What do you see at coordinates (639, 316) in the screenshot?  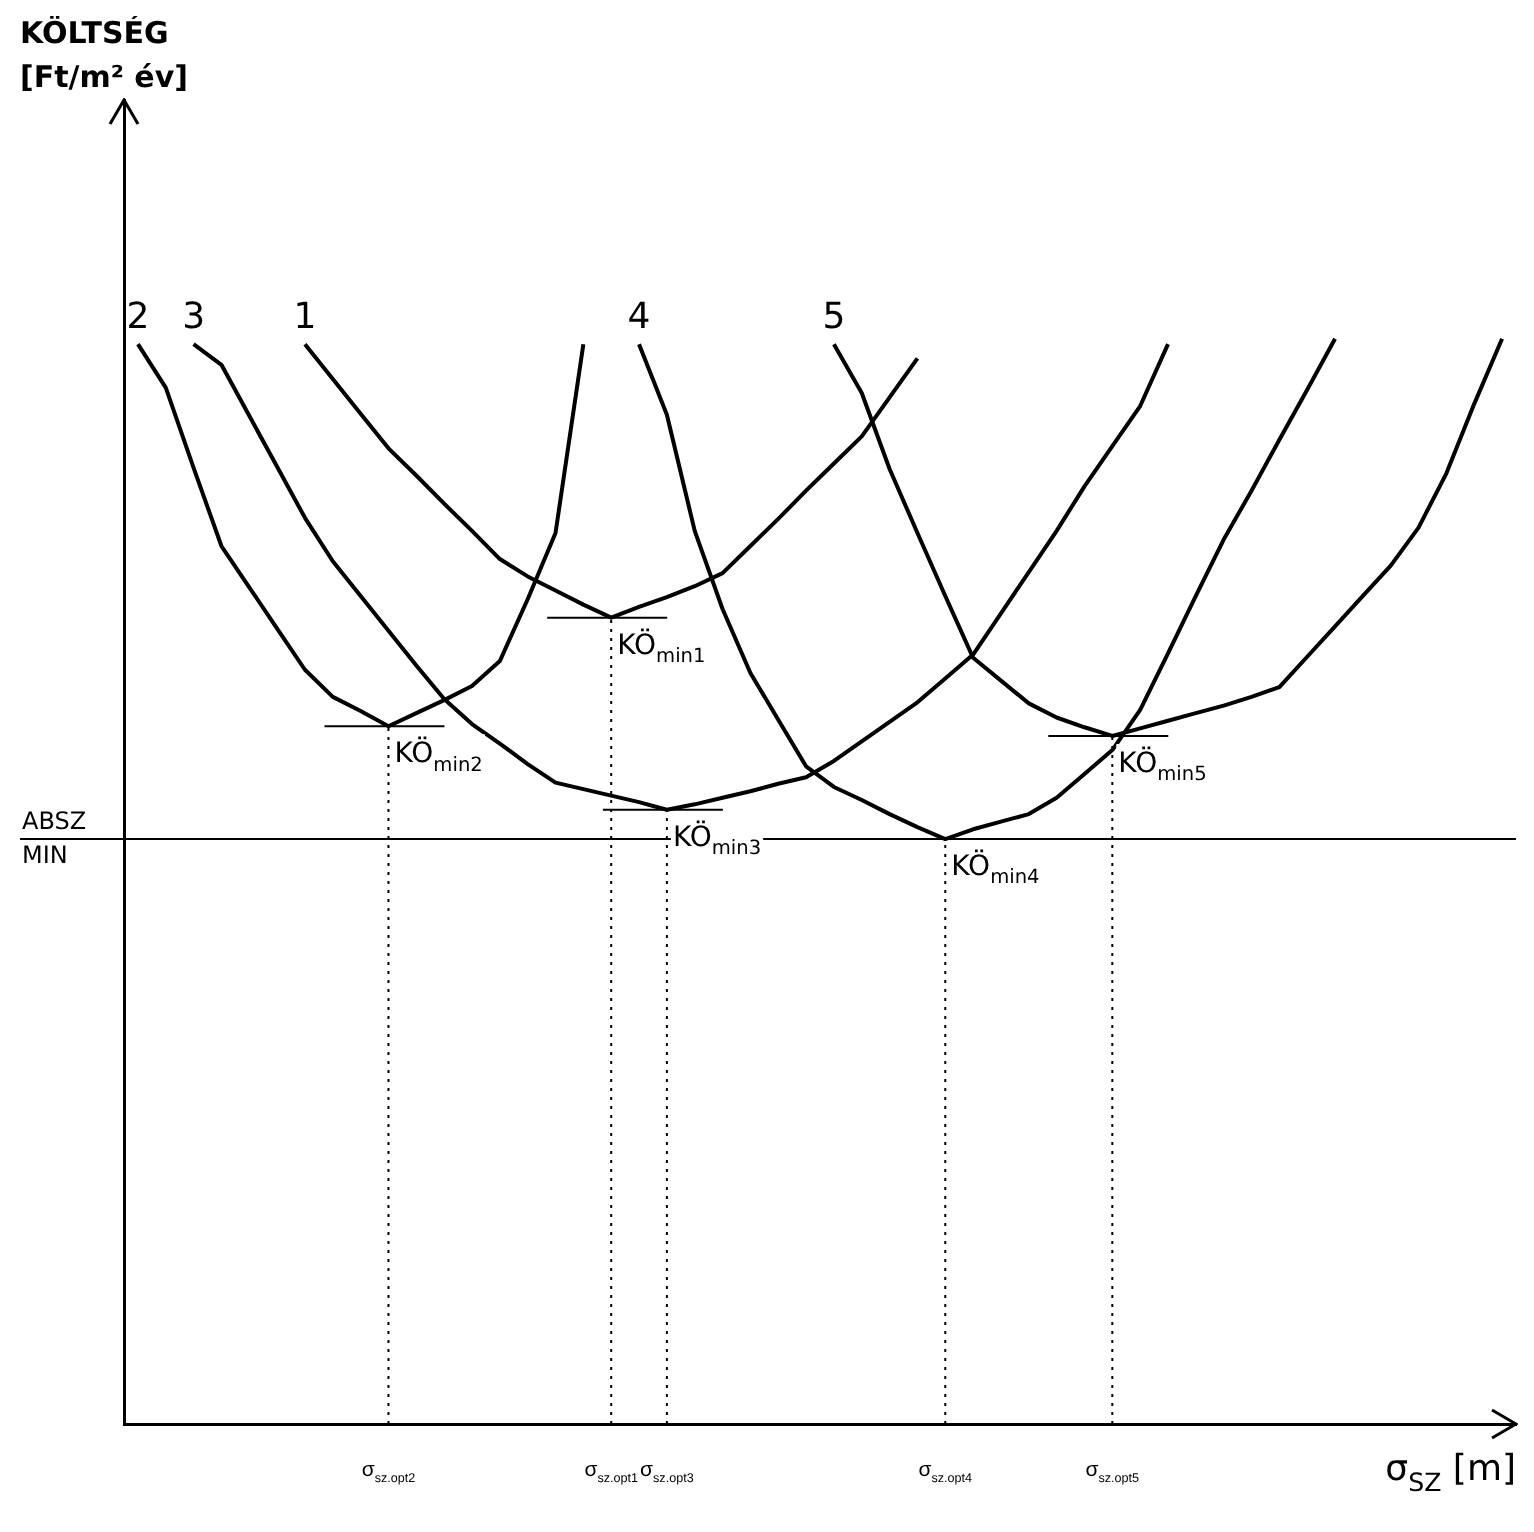 I see `series-label: 4` at bounding box center [639, 316].